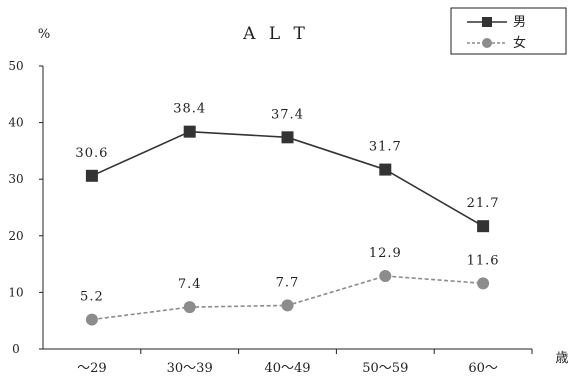 The image size is (571, 376). Describe the element at coordinates (483, 260) in the screenshot. I see `data-label: 11.6` at that location.